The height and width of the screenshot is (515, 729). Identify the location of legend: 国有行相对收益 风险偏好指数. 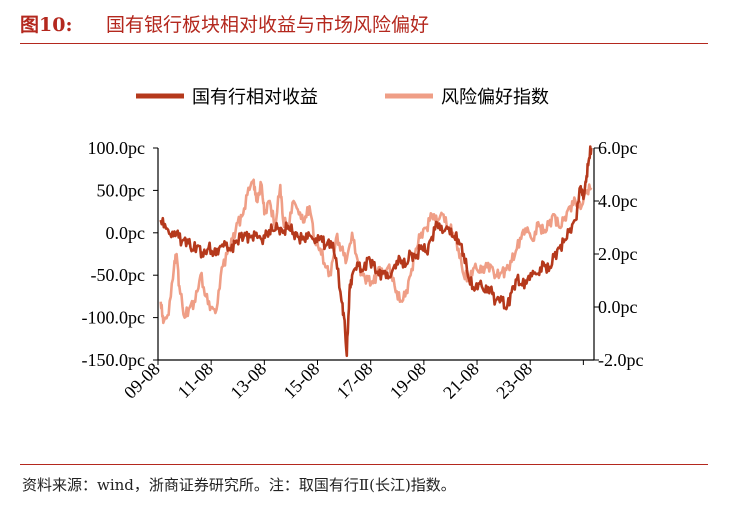
(342, 97).